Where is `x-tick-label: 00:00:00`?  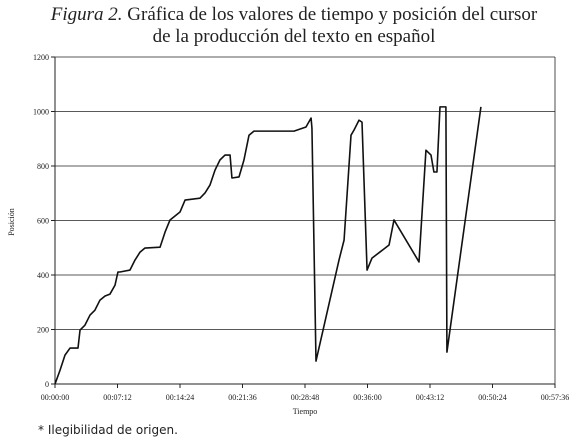
x-tick-label: 00:00:00 is located at coordinates (55, 397).